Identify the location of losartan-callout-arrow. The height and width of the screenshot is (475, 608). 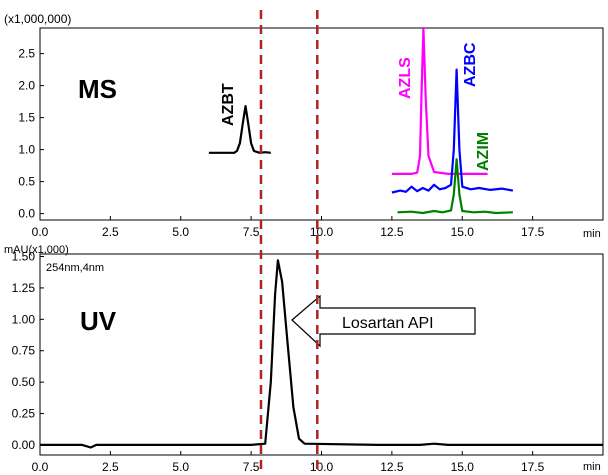
(383, 321).